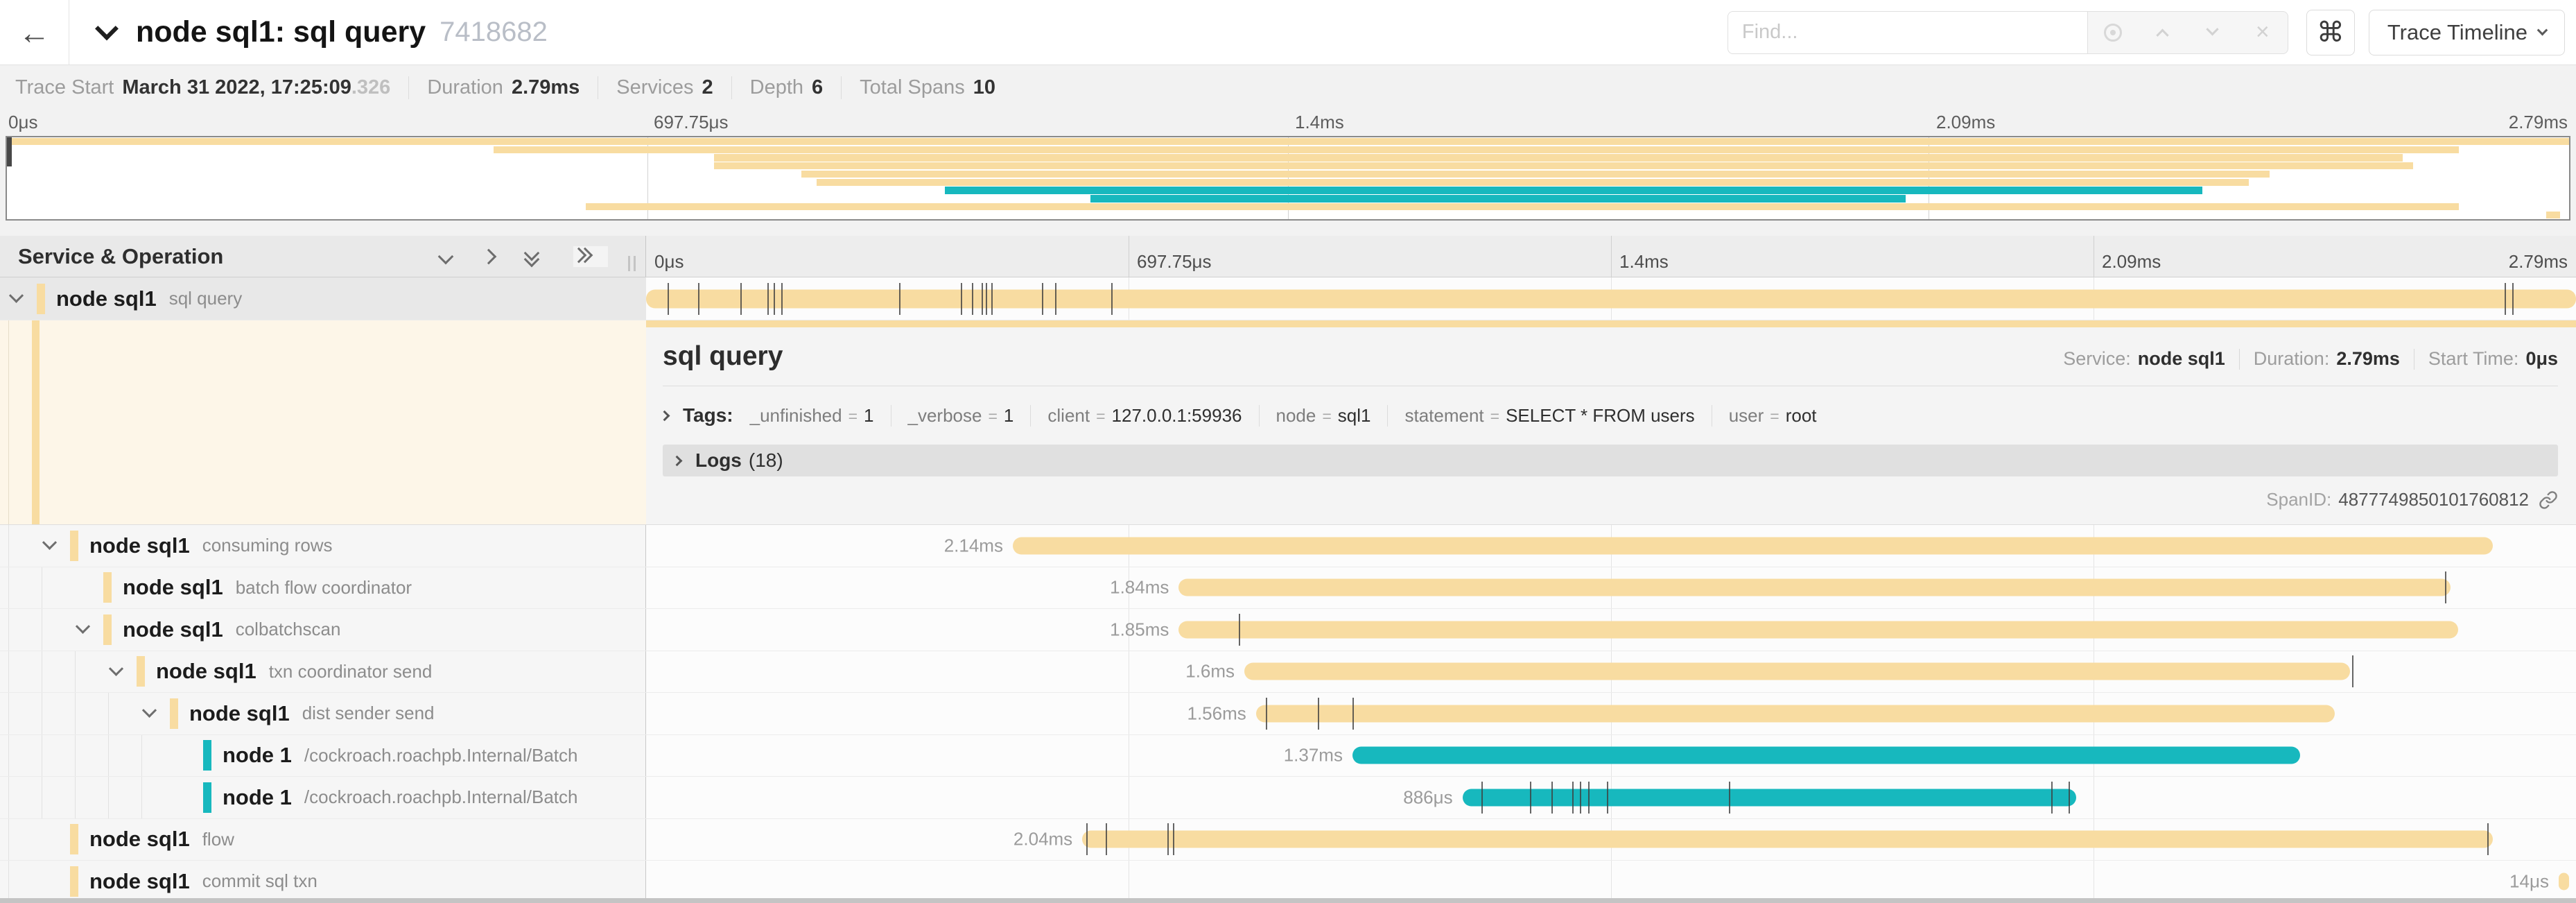 This screenshot has width=2576, height=903. I want to click on trace-view-dropdown: Trace Timeline, so click(2466, 32).